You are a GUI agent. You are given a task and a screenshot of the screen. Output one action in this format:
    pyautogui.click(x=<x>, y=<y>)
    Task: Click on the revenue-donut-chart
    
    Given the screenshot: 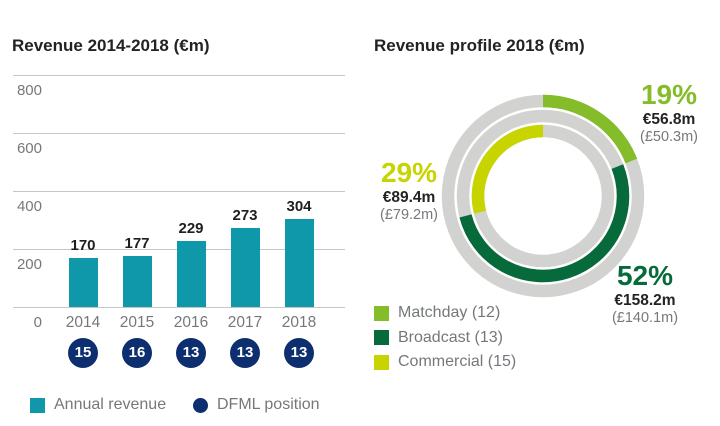 What is the action you would take?
    pyautogui.click(x=543, y=196)
    